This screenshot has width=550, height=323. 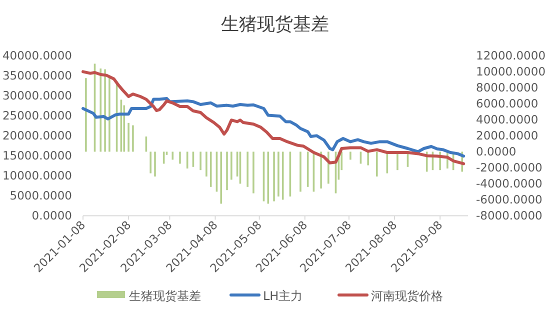 I want to click on y-tick-label: 20000.0000, so click(x=37, y=135).